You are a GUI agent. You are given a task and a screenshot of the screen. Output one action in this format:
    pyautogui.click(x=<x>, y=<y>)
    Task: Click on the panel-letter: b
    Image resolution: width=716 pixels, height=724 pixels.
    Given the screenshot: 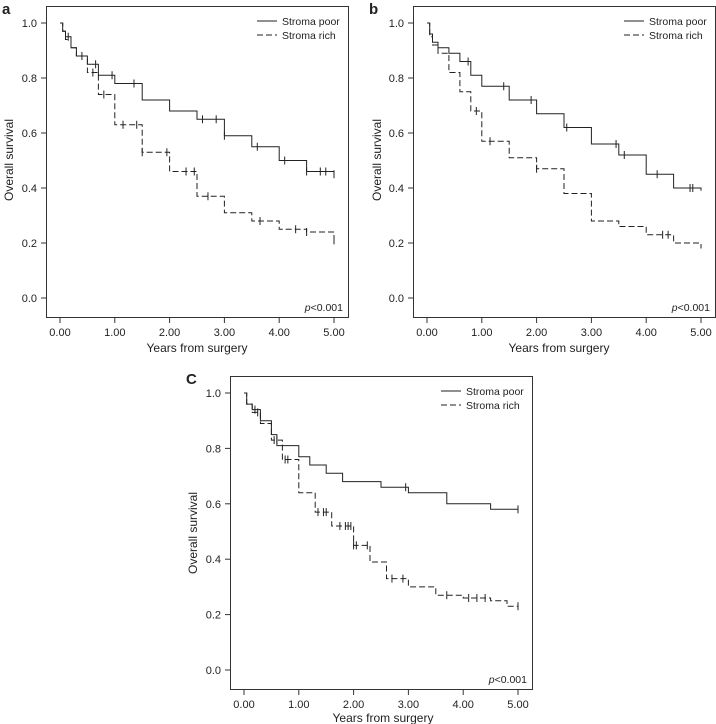 What is the action you would take?
    pyautogui.click(x=373, y=9)
    